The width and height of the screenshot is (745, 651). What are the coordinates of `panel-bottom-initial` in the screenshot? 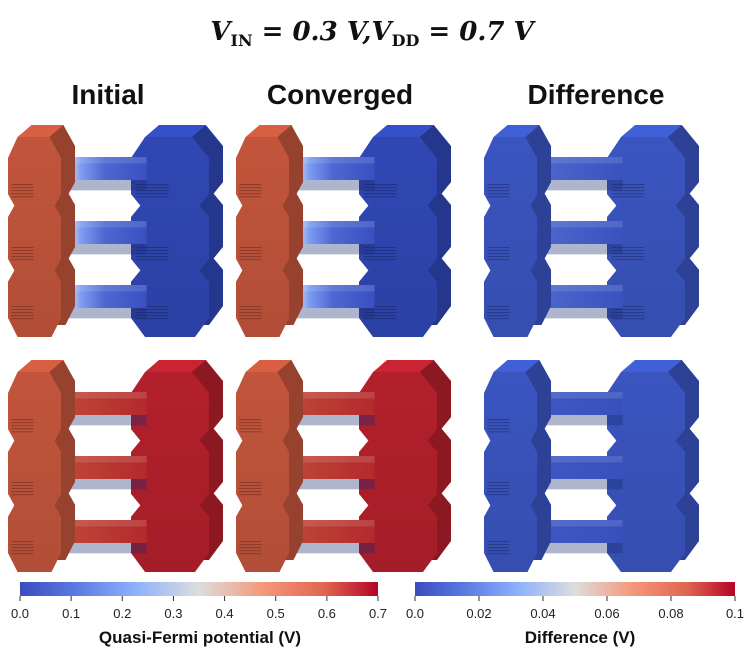 It's located at (115, 466).